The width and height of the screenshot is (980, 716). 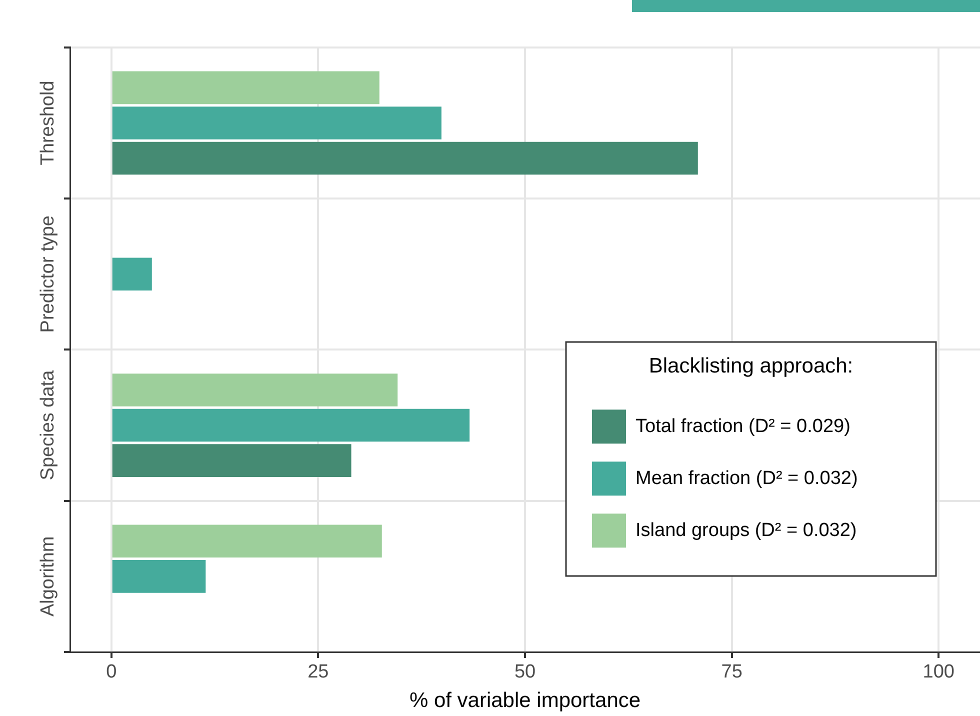 I want to click on legend-label: Mean fraction (D² = 0.032), so click(x=747, y=478).